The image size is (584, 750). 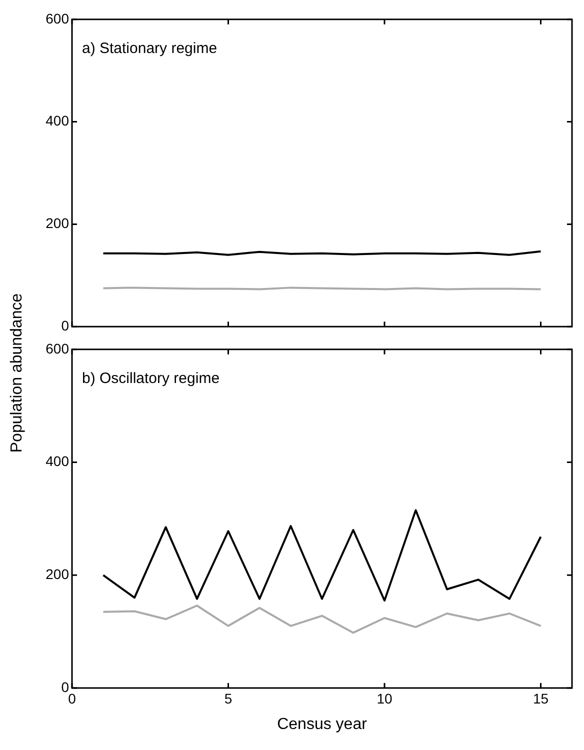 What do you see at coordinates (151, 379) in the screenshot?
I see `text: b) Oscillatory regime` at bounding box center [151, 379].